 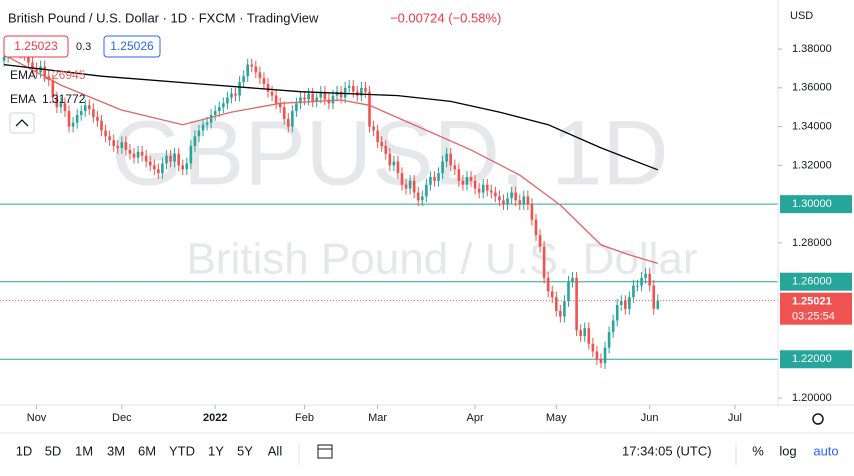 What do you see at coordinates (24, 450) in the screenshot?
I see `range-button: 1D` at bounding box center [24, 450].